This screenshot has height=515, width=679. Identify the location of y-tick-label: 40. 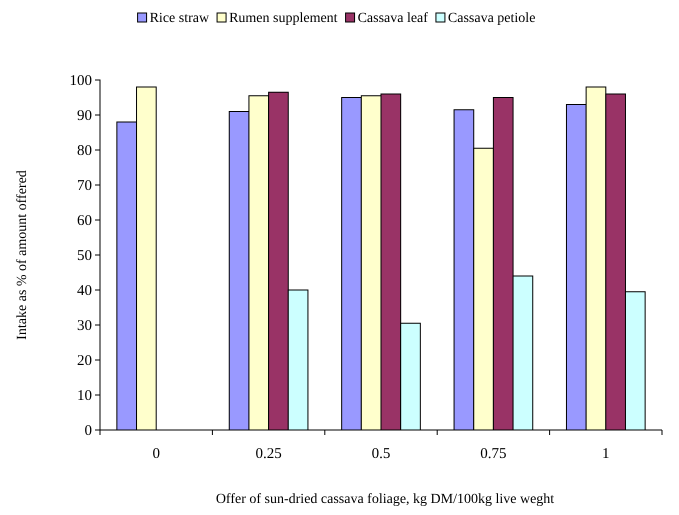
(84, 290).